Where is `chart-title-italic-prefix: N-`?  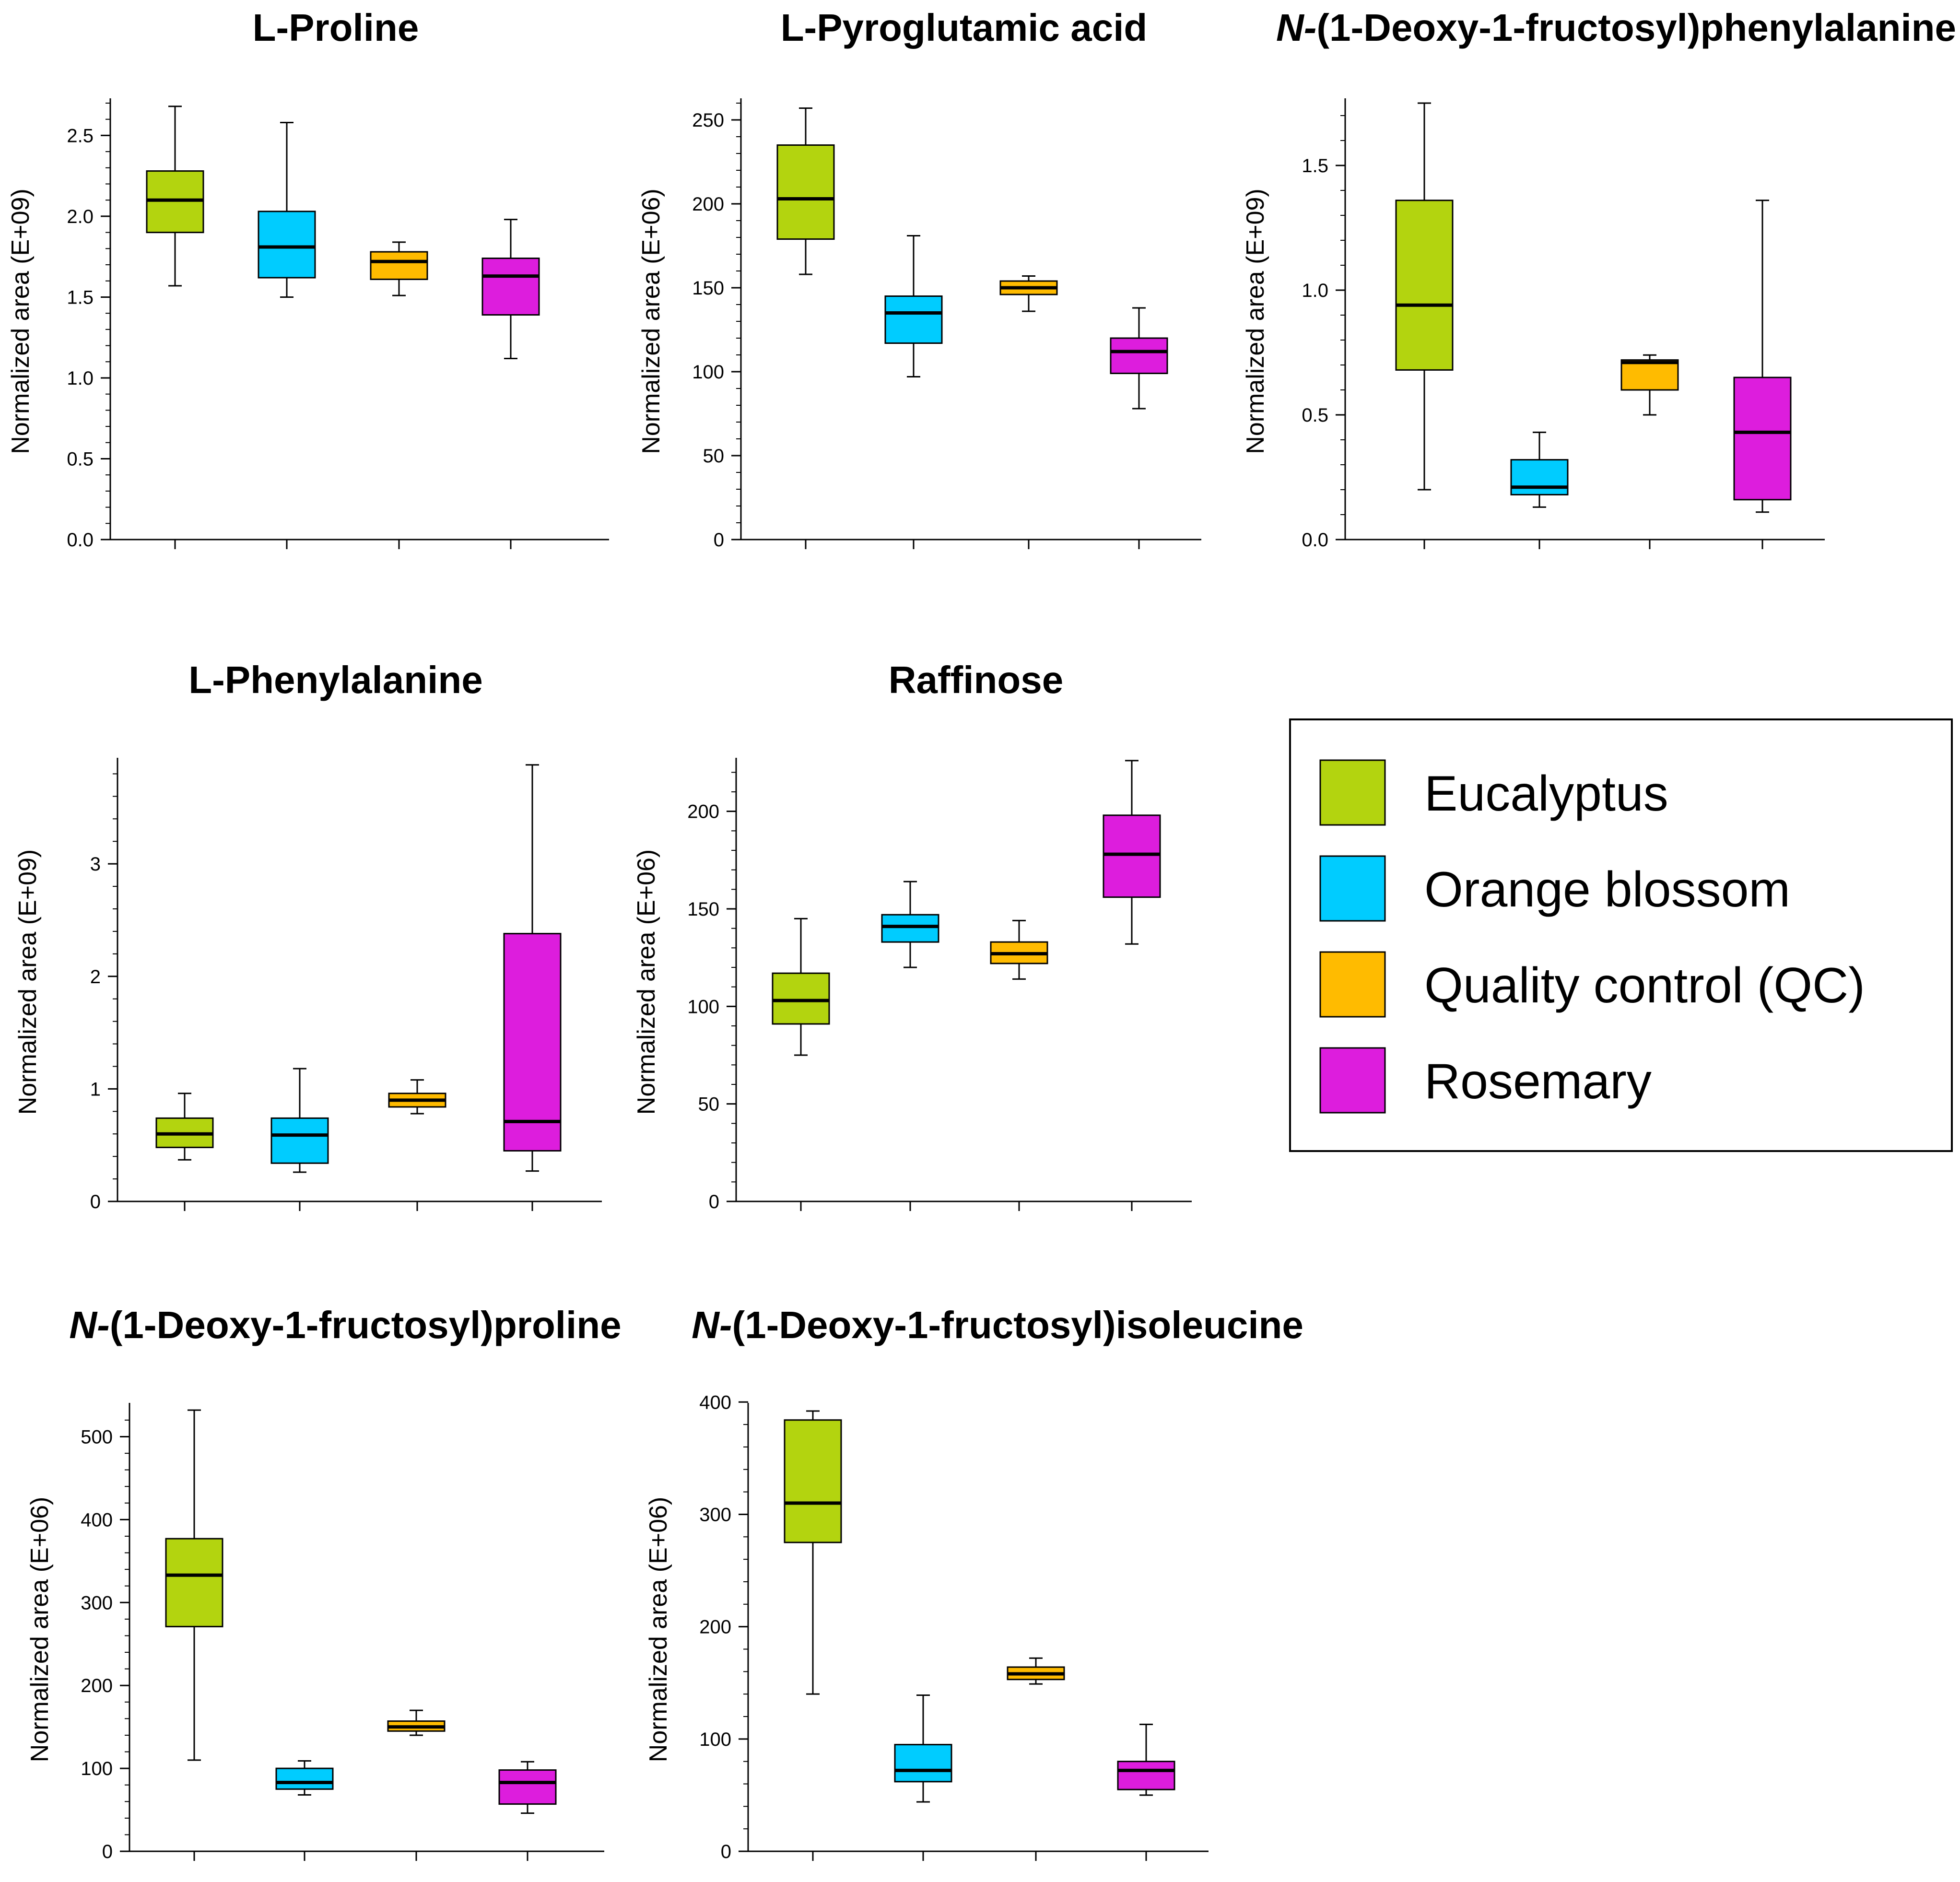
chart-title-italic-prefix: N- is located at coordinates (1296, 28).